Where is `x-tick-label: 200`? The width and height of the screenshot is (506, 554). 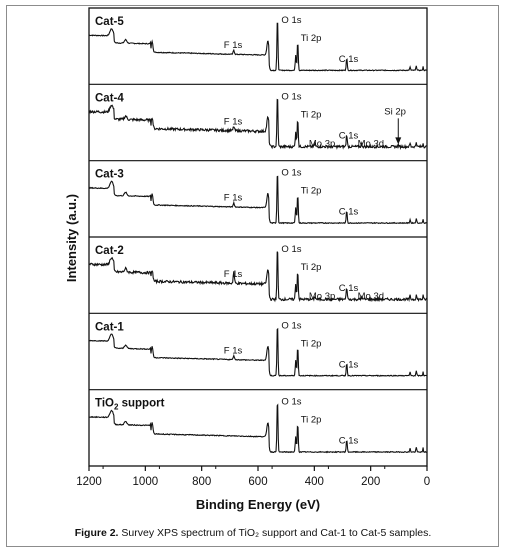
x-tick-label: 200 is located at coordinates (370, 482).